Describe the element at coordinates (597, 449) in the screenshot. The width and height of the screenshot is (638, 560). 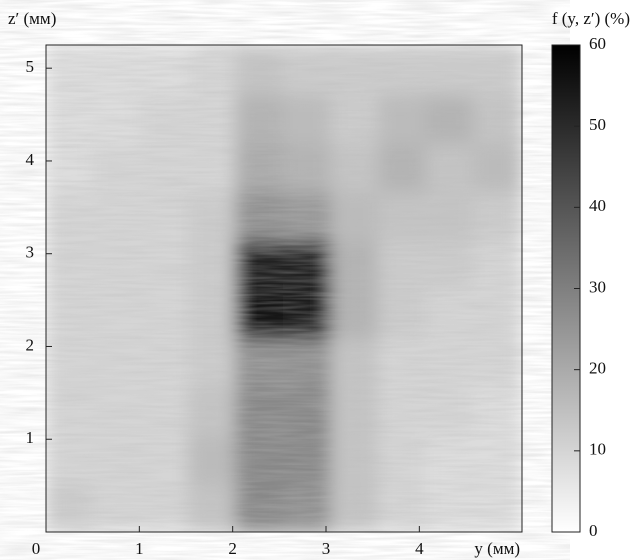
I see `colorbar-tick-label: 10` at that location.